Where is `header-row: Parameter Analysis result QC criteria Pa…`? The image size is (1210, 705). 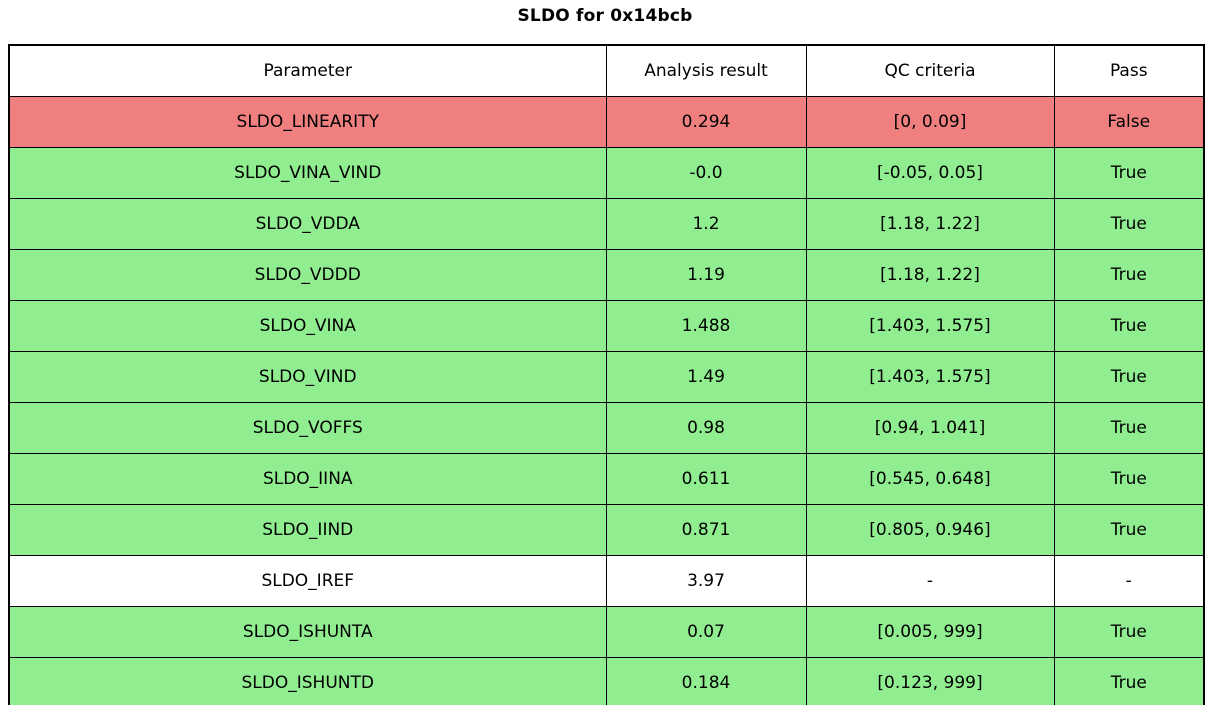
header-row: Parameter Analysis result QC criteria Pa… is located at coordinates (606, 70).